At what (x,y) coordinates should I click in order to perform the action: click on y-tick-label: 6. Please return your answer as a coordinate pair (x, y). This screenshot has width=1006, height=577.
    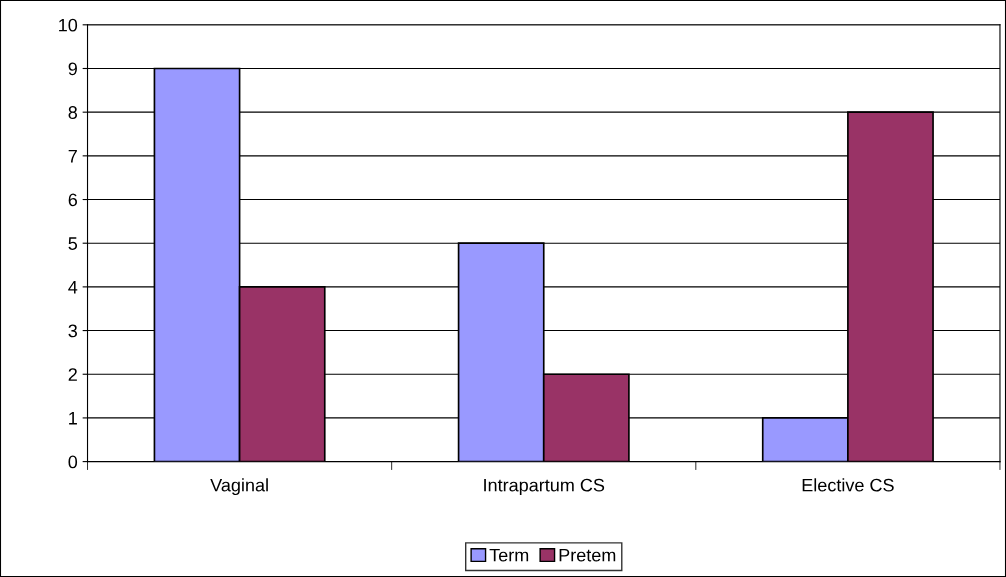
    Looking at the image, I should click on (73, 200).